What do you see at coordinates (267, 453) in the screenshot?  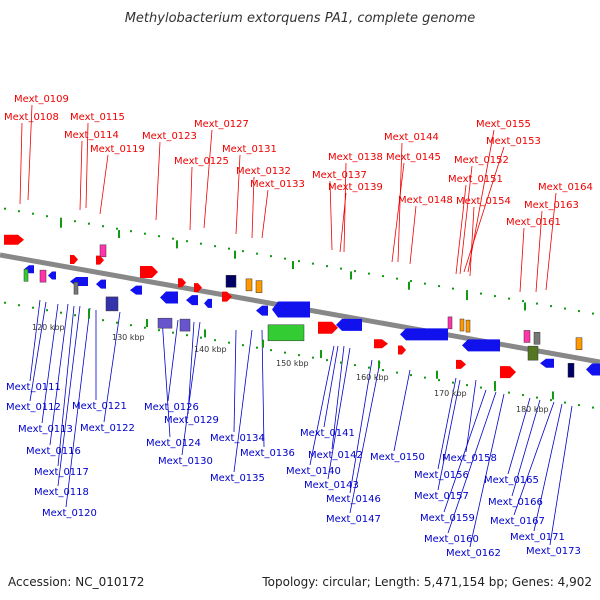 I see `bottom-gene-label: Mext_0136` at bounding box center [267, 453].